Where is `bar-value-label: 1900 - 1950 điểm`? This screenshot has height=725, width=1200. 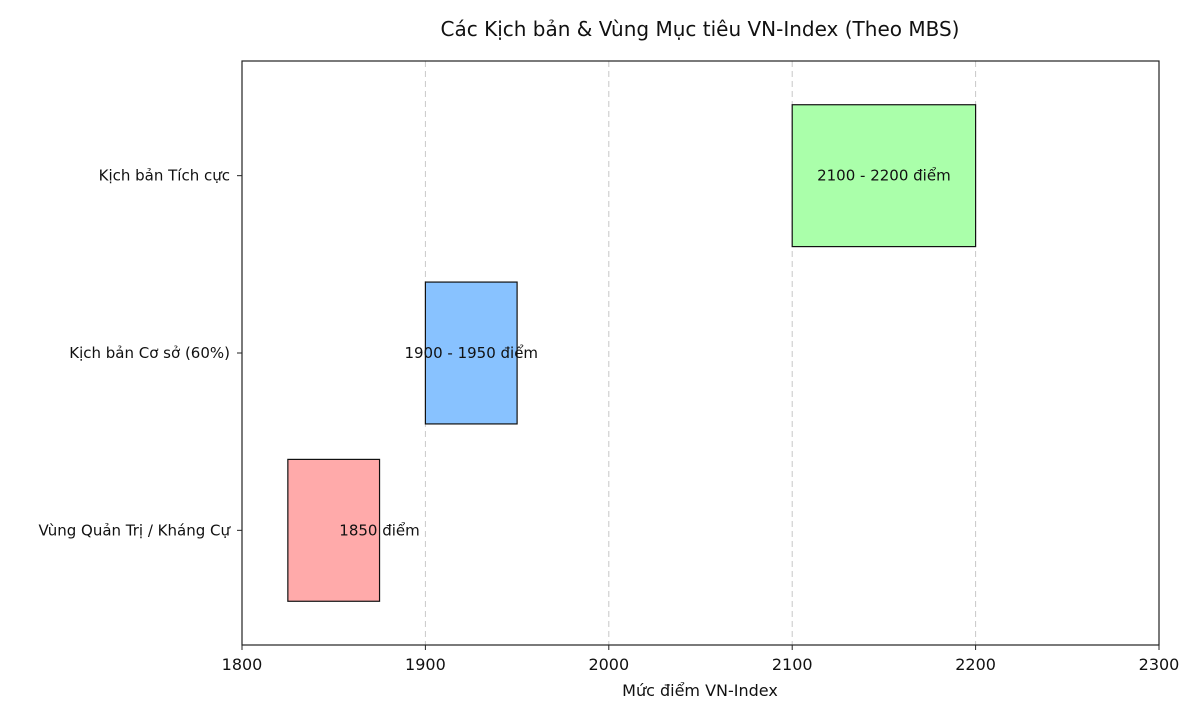 bar-value-label: 1900 - 1950 điểm is located at coordinates (471, 353).